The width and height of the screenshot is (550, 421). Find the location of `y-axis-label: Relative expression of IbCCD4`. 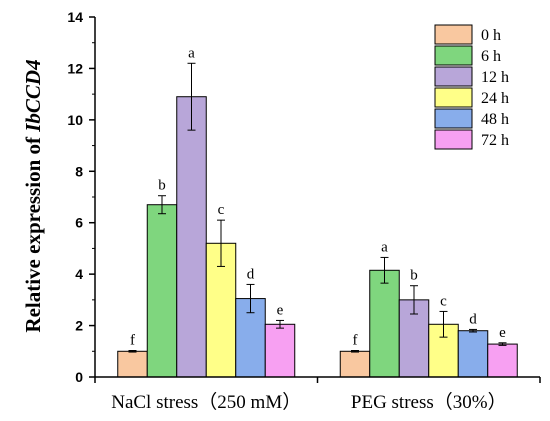

y-axis-label: Relative expression of IbCCD4 is located at coordinates (33, 195).